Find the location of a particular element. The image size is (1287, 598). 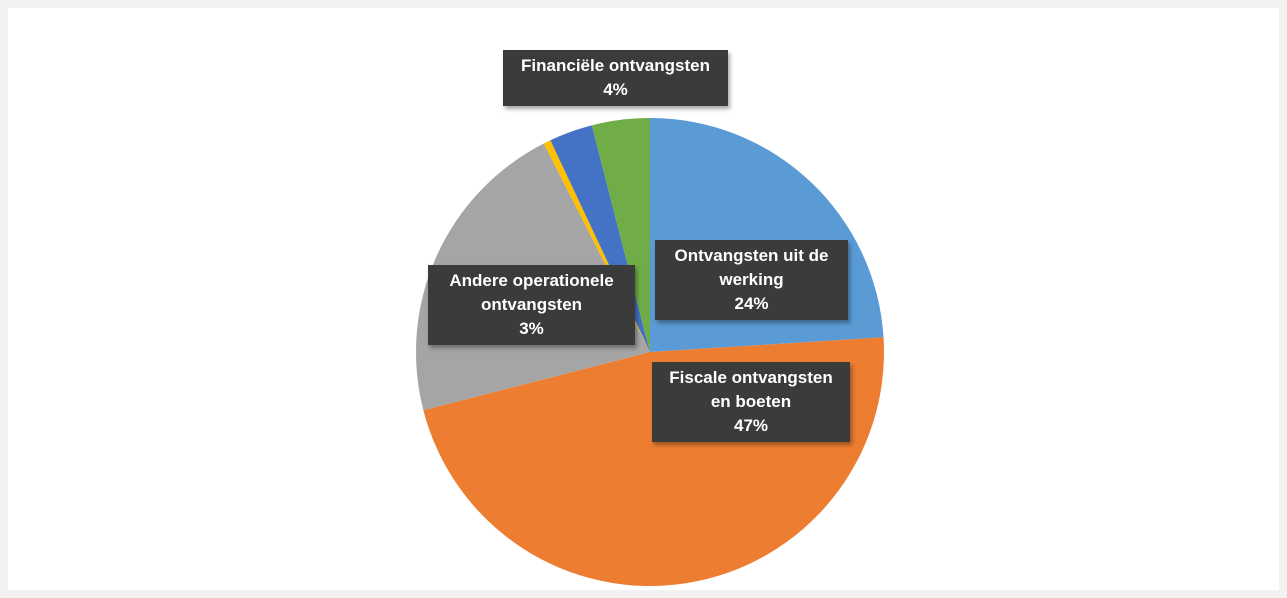

data-label: Financiële ontvangsten 4% is located at coordinates (615, 78).